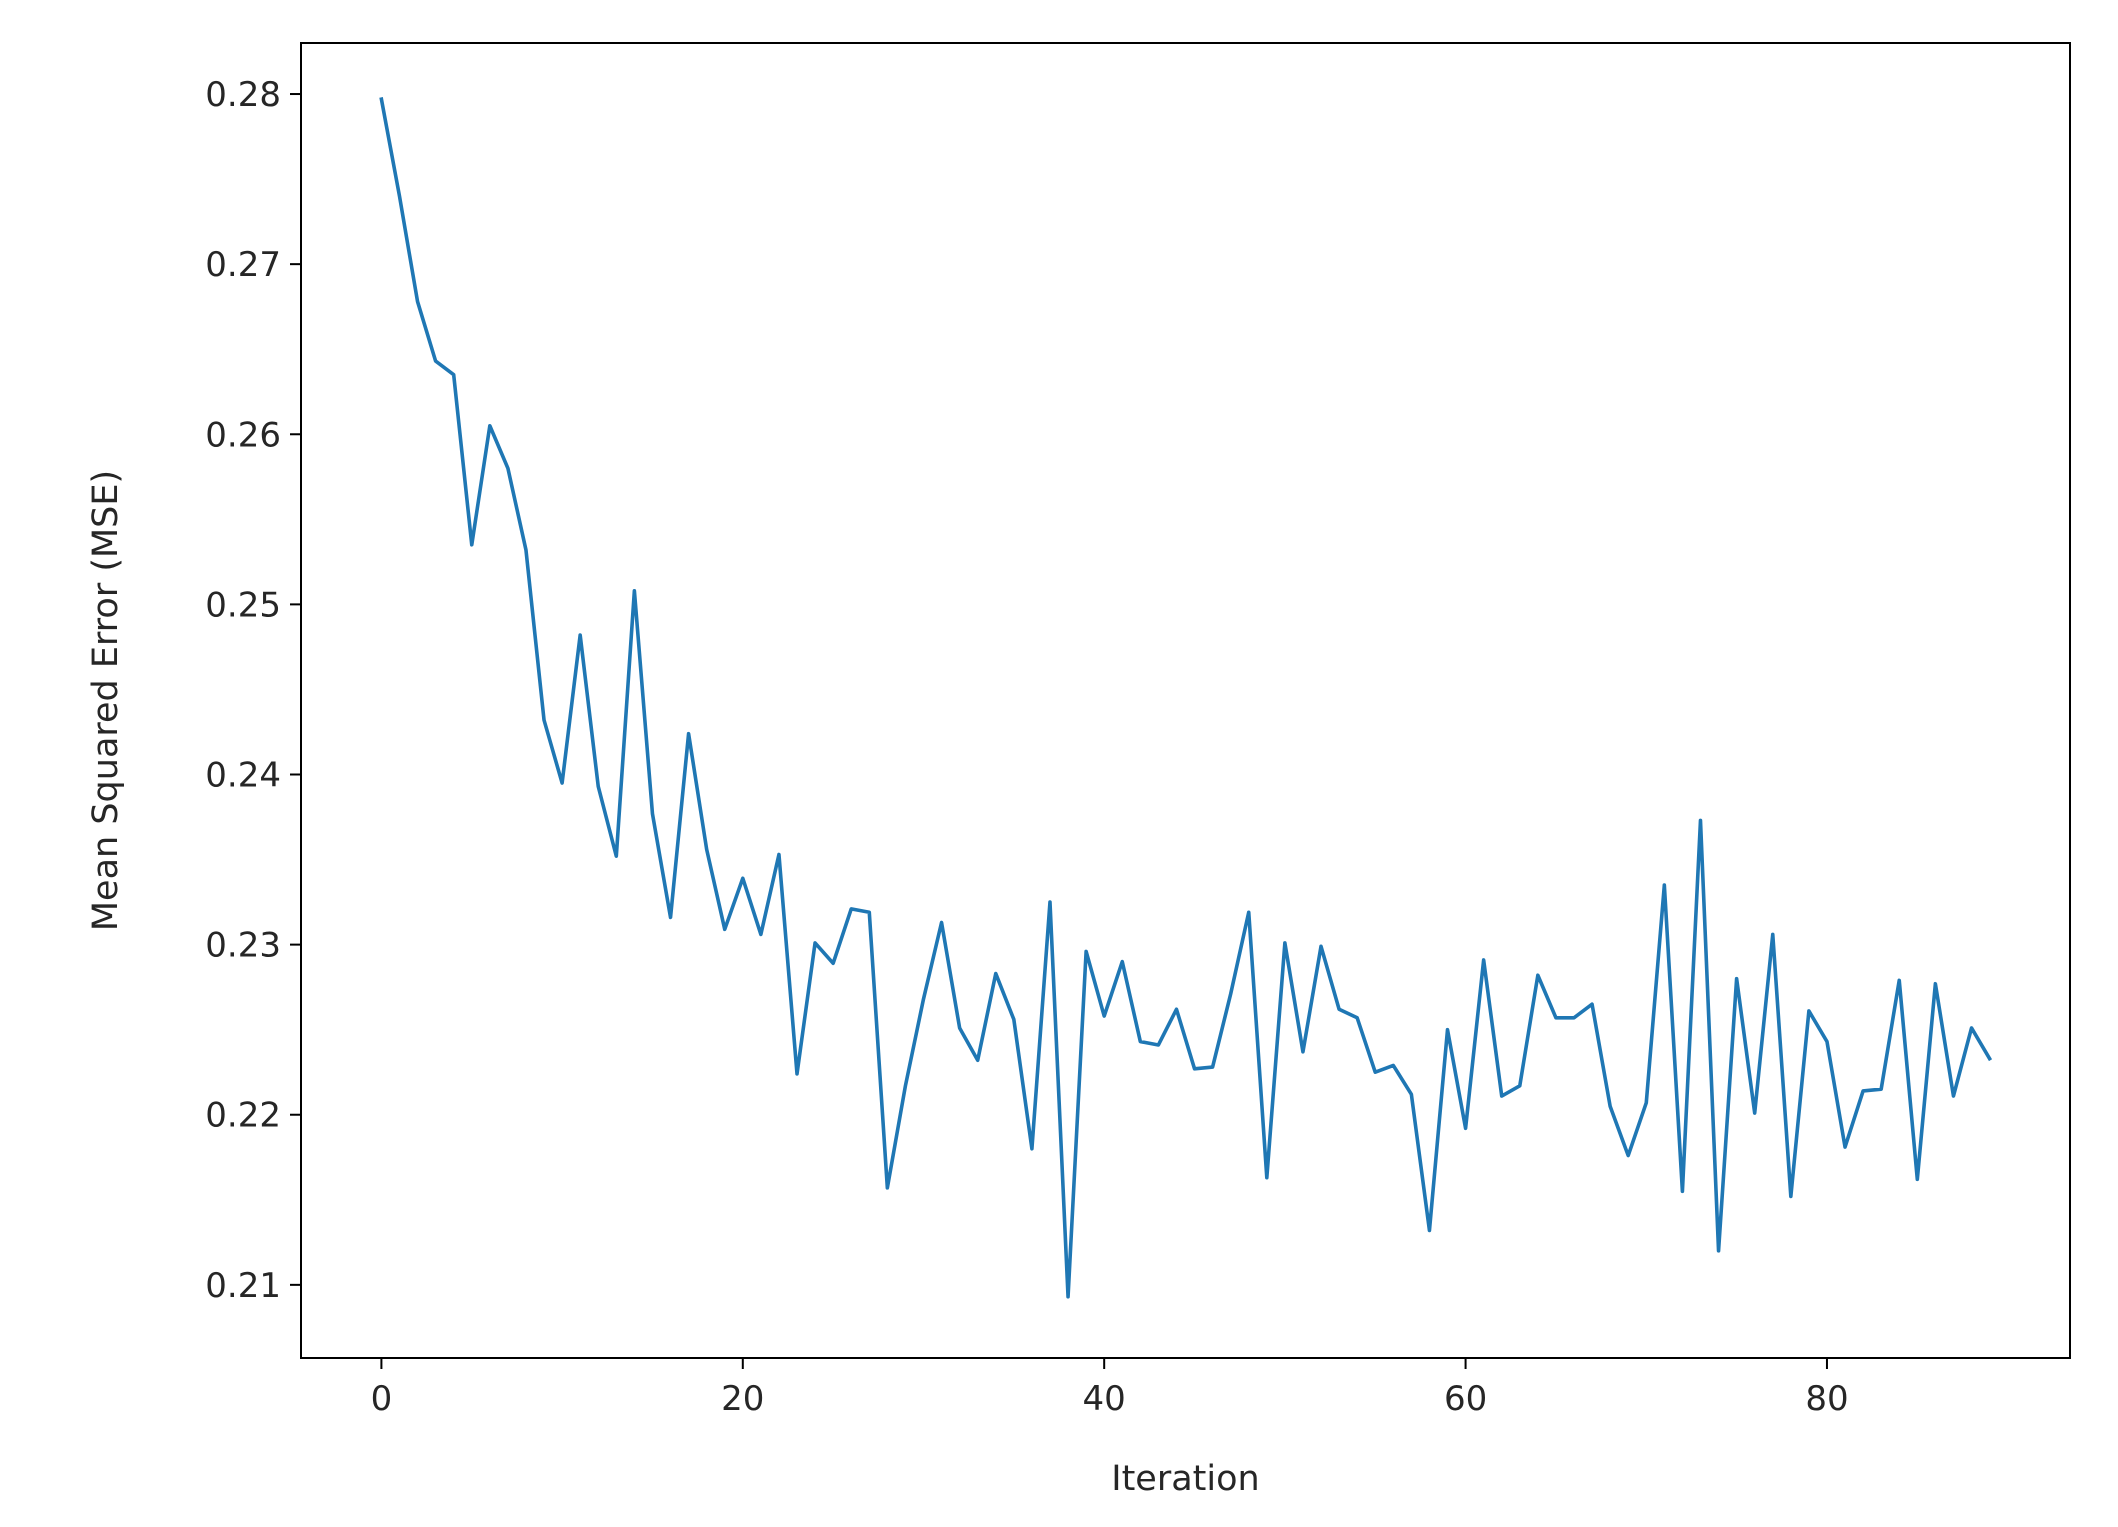 The height and width of the screenshot is (1527, 2118). Describe the element at coordinates (1826, 1399) in the screenshot. I see `x-tick-label: 80` at that location.